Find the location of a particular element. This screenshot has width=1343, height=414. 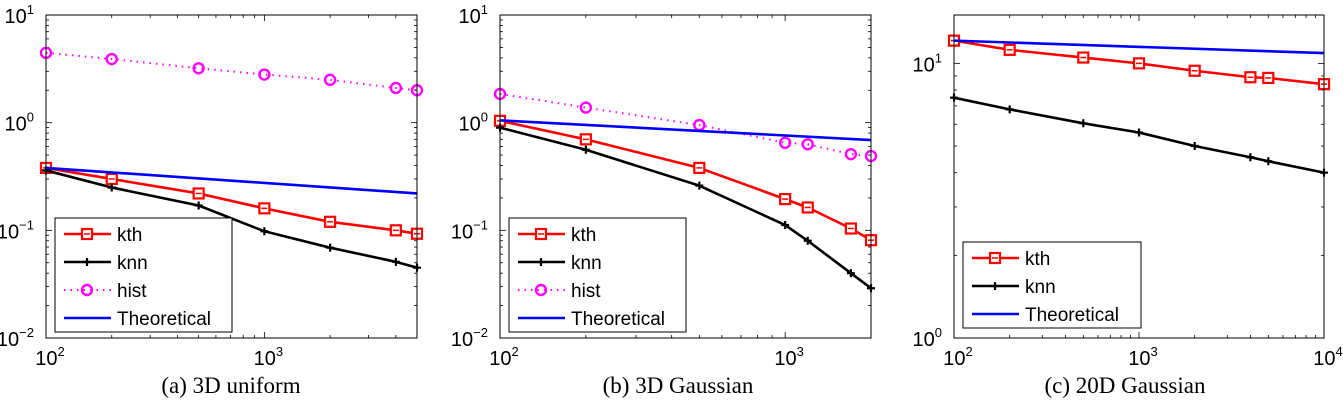

x-tick-label: 10⁴ is located at coordinates (1327, 357).